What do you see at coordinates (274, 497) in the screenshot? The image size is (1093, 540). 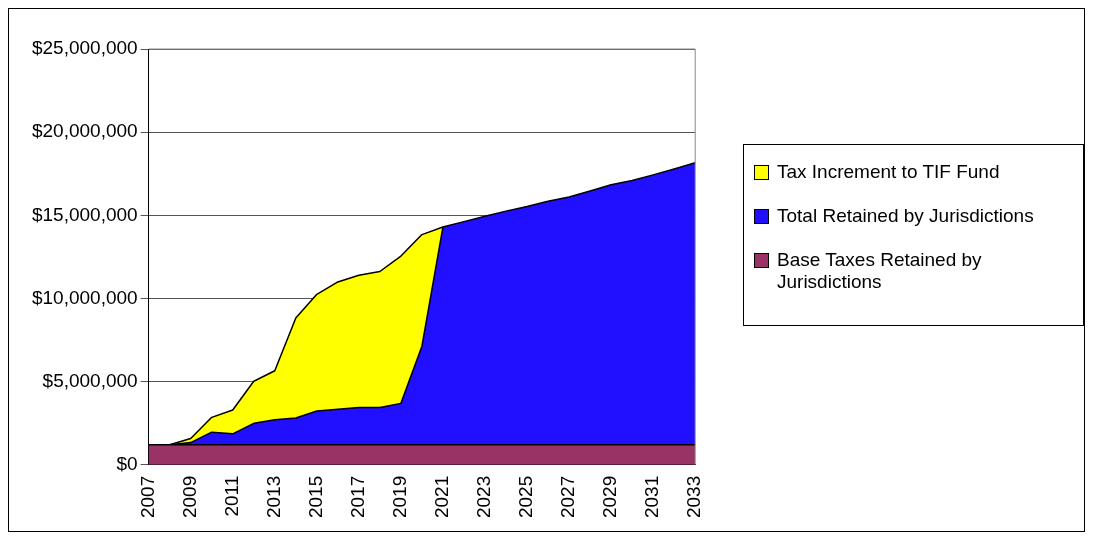 I see `x-tick-label: 2013` at bounding box center [274, 497].